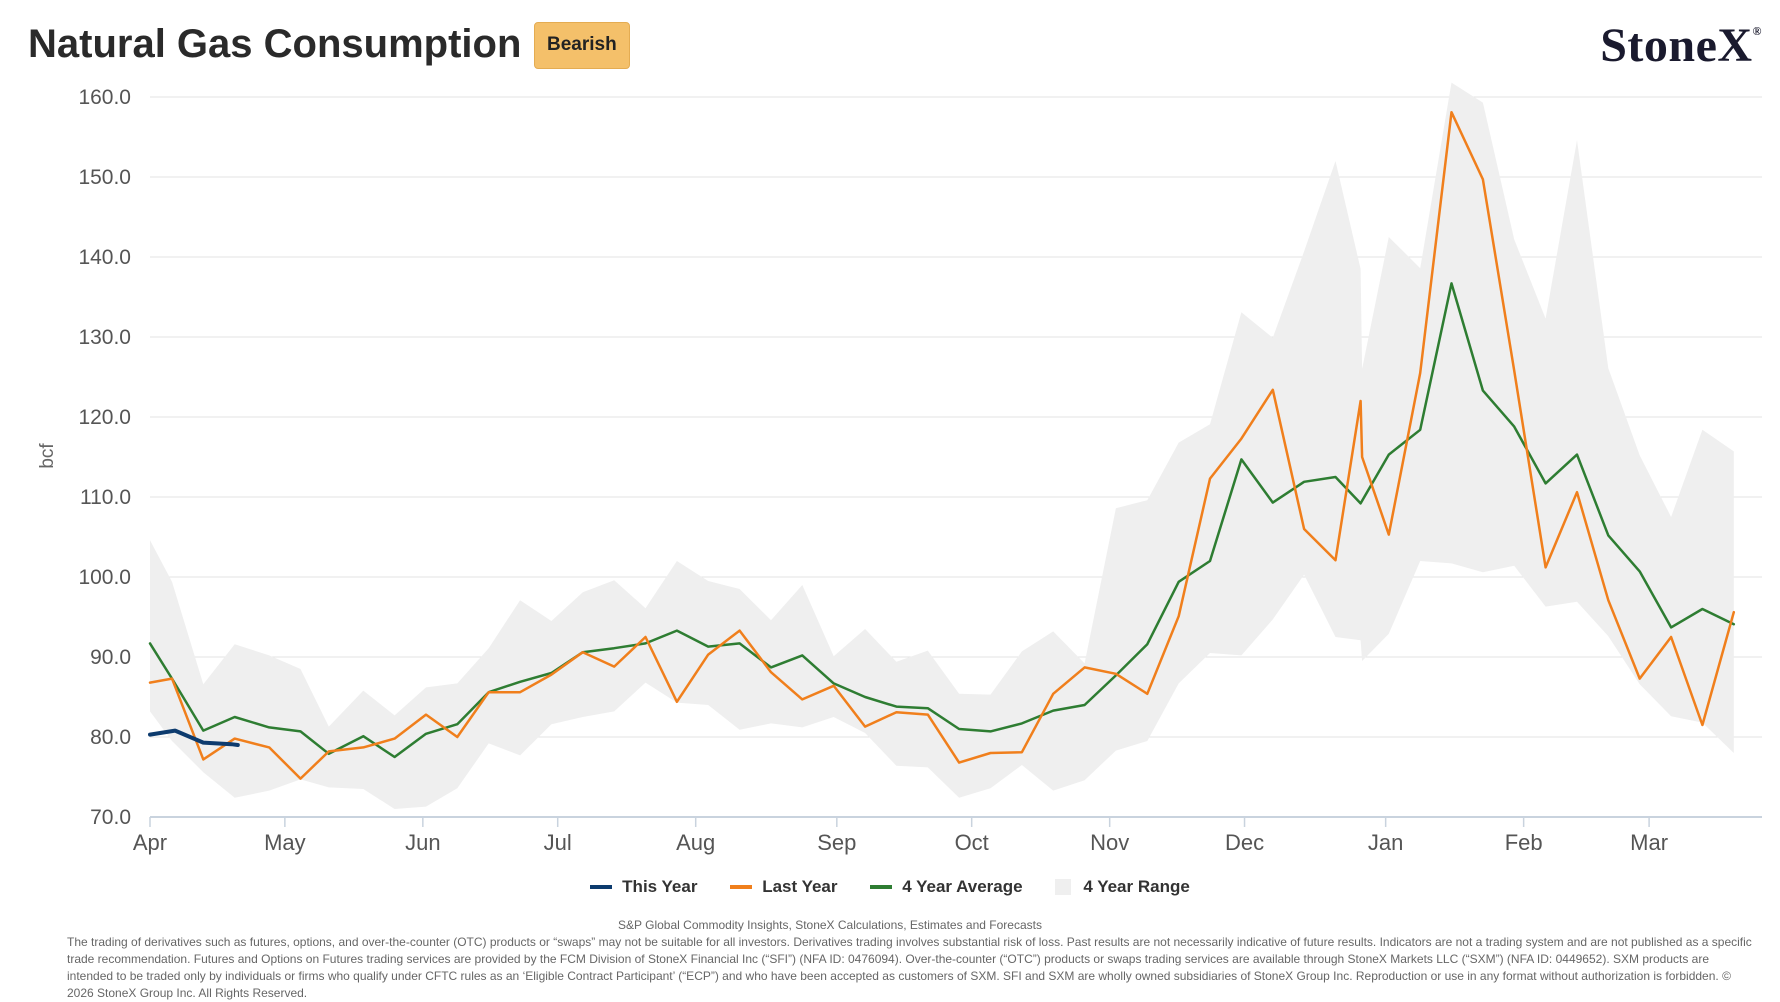 The image size is (1780, 1002). I want to click on 4yr-average-swatch, so click(881, 887).